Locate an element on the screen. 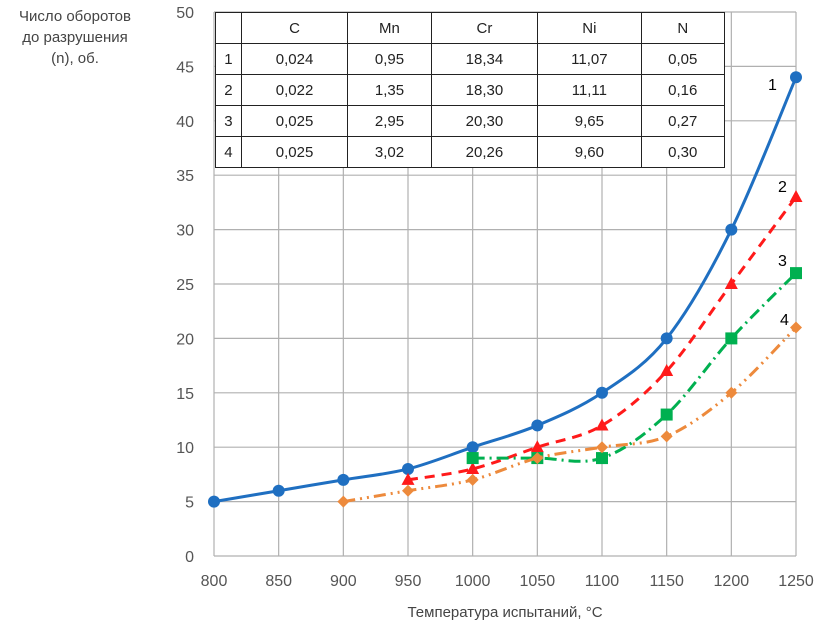 This screenshot has height=632, width=822. table-cell: 1,35 is located at coordinates (389, 90).